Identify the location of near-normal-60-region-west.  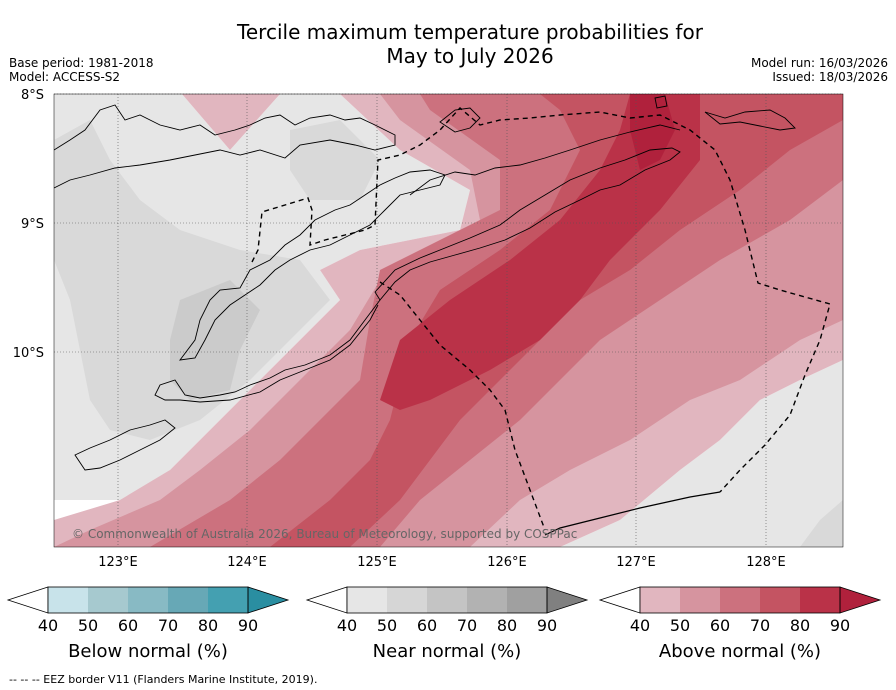
(215, 340).